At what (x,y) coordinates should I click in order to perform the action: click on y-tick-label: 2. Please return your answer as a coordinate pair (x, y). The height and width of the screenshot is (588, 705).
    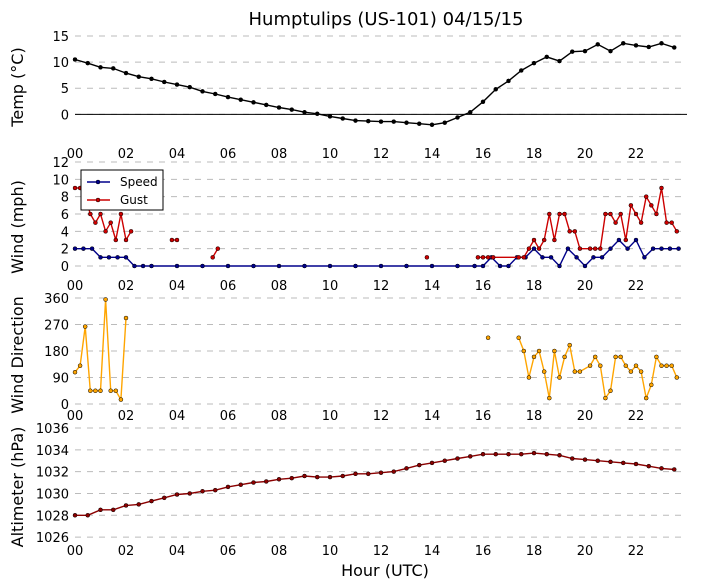
    Looking at the image, I should click on (65, 250).